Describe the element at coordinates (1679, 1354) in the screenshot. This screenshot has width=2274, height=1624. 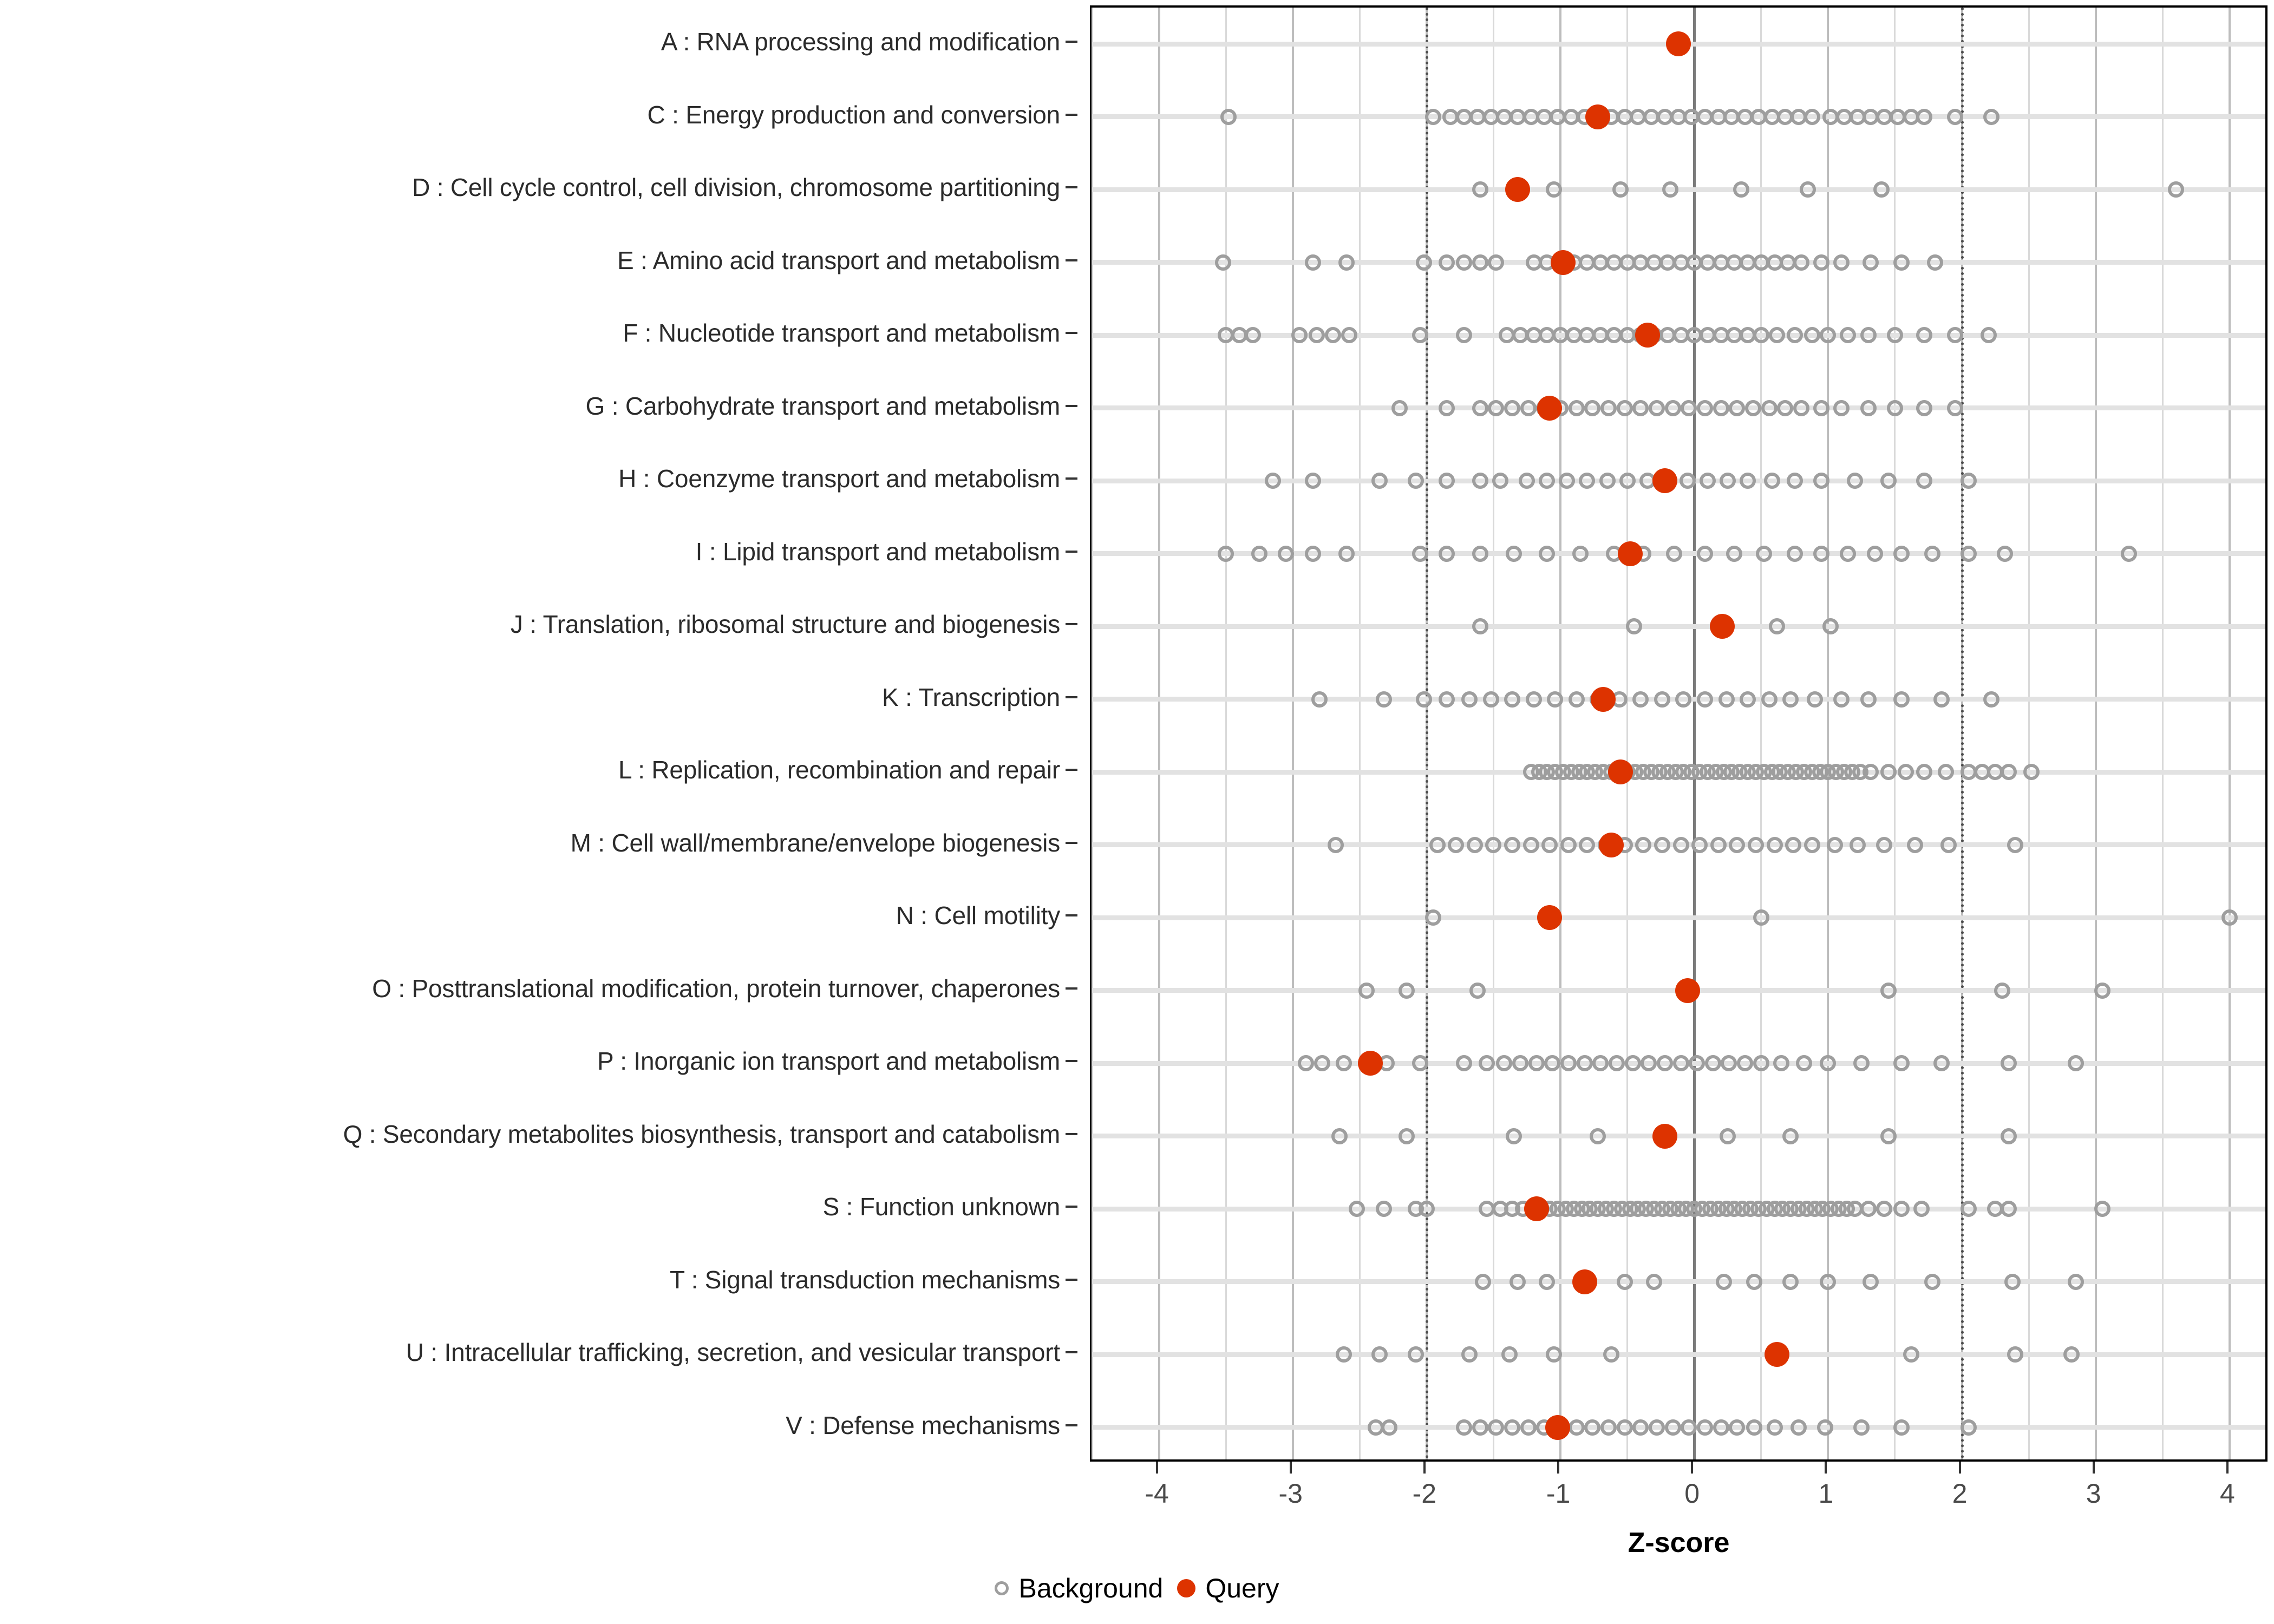
I see `gridline-horizontal` at that location.